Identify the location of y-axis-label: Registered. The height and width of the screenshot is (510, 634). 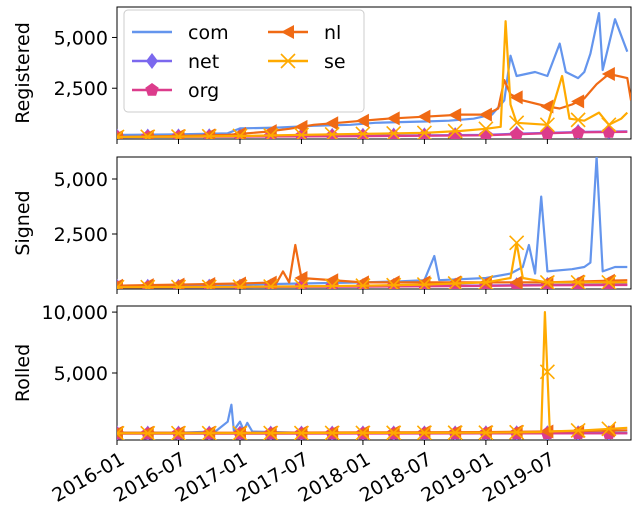
(23, 73).